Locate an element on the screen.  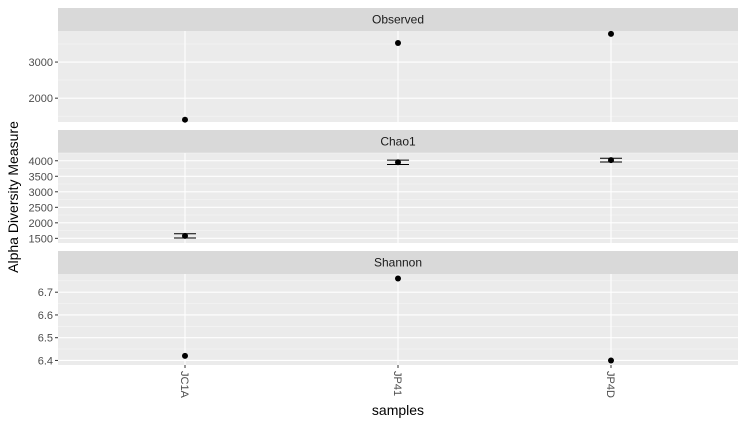
x-tick-label: JP41 is located at coordinates (397, 383).